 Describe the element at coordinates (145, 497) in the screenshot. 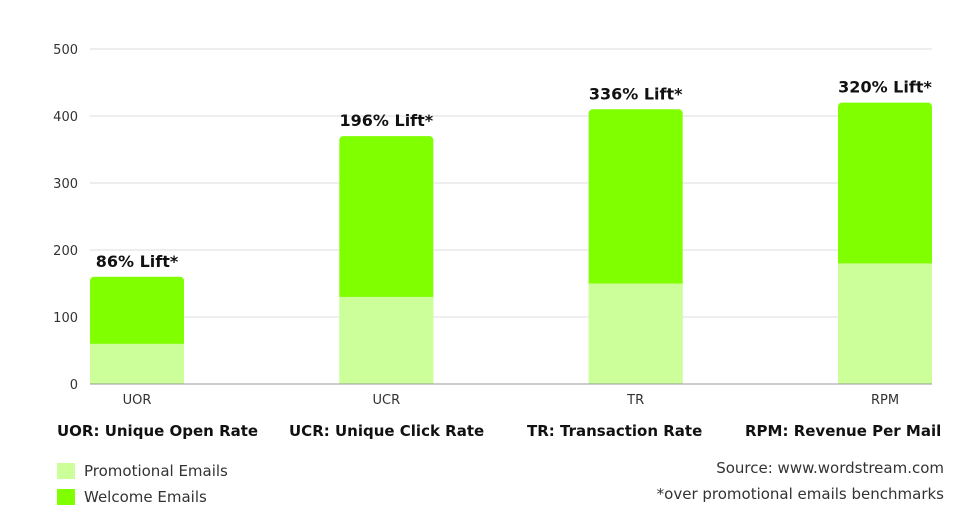

I see `legend-label-welcome: Welcome Emails` at that location.